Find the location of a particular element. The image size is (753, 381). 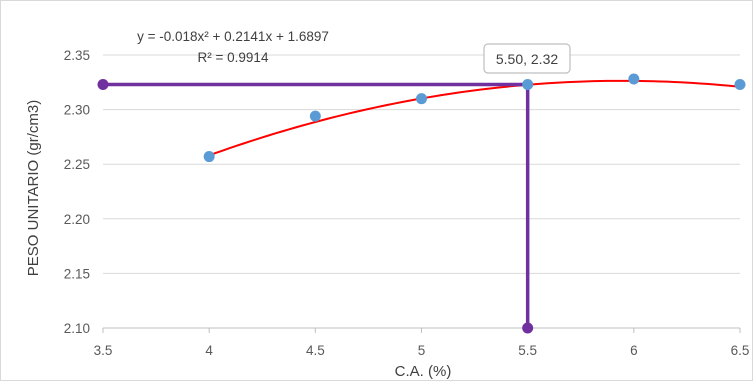

data-callout-box is located at coordinates (527, 58).